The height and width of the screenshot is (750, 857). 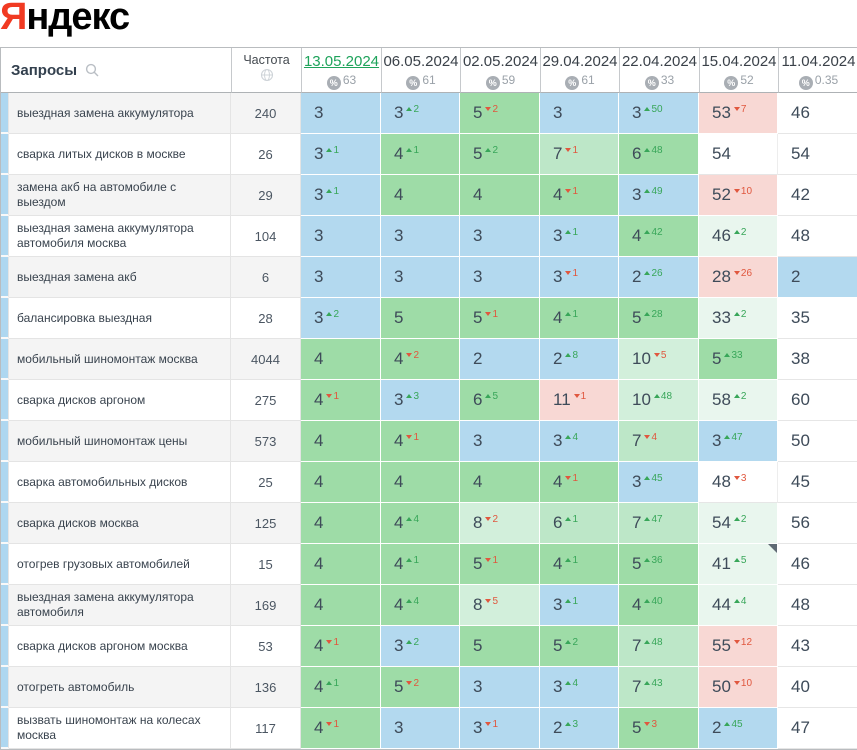 What do you see at coordinates (800, 399) in the screenshot?
I see `position-value: 60` at bounding box center [800, 399].